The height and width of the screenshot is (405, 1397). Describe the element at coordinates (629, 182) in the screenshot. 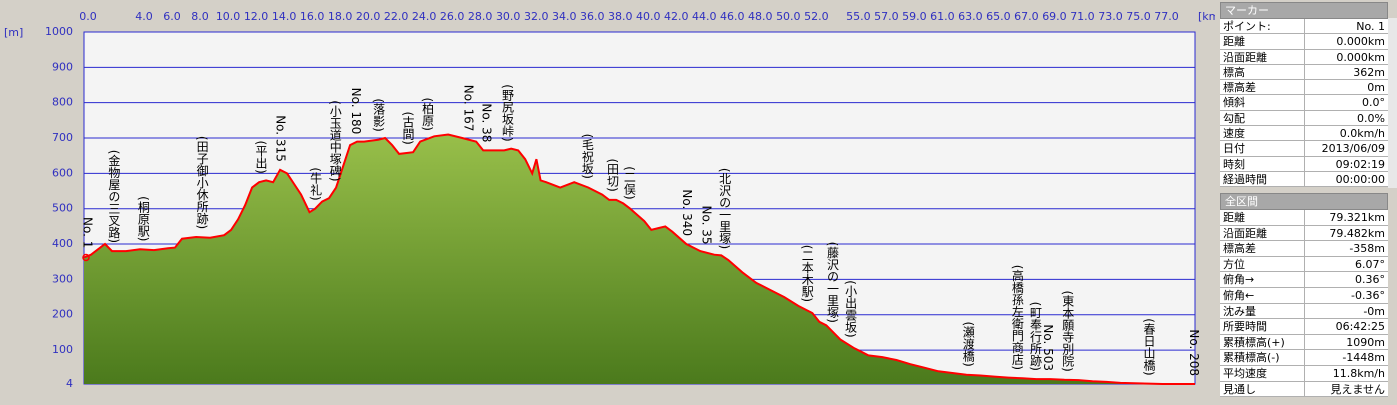

I see `annotation: (二俣)` at that location.